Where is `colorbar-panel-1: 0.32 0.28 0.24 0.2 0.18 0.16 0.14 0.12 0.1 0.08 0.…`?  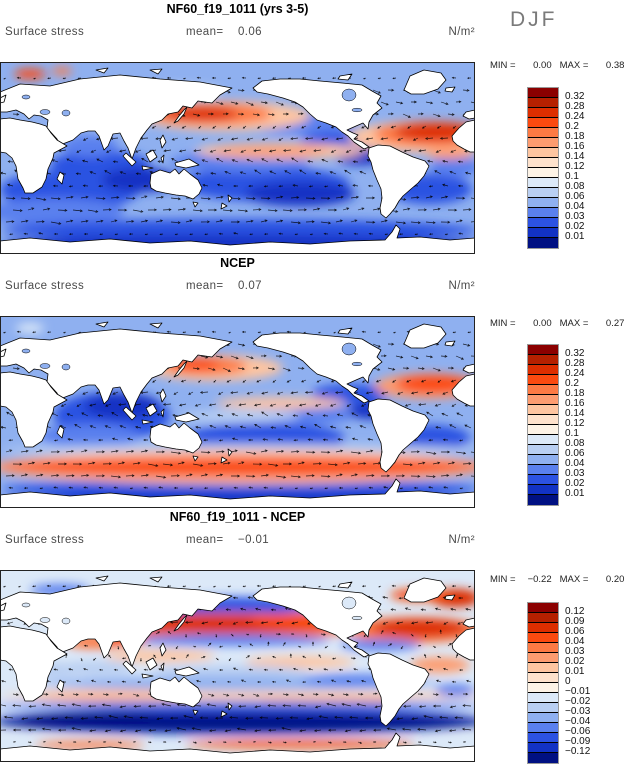
colorbar-panel-1: 0.32 0.28 0.24 0.2 0.18 0.16 0.14 0.12 0.1 0.08 0.… is located at coordinates (564, 168).